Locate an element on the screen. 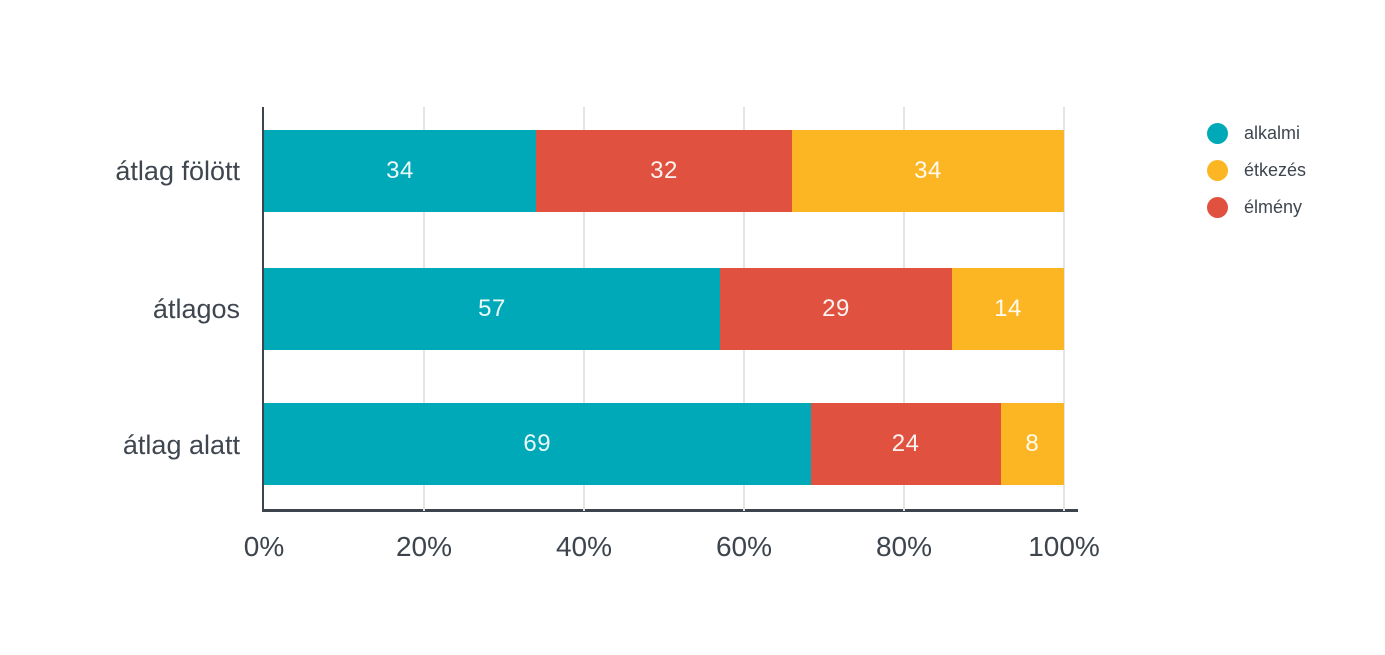 This screenshot has width=1385, height=655. x-tick-label: 20% is located at coordinates (424, 546).